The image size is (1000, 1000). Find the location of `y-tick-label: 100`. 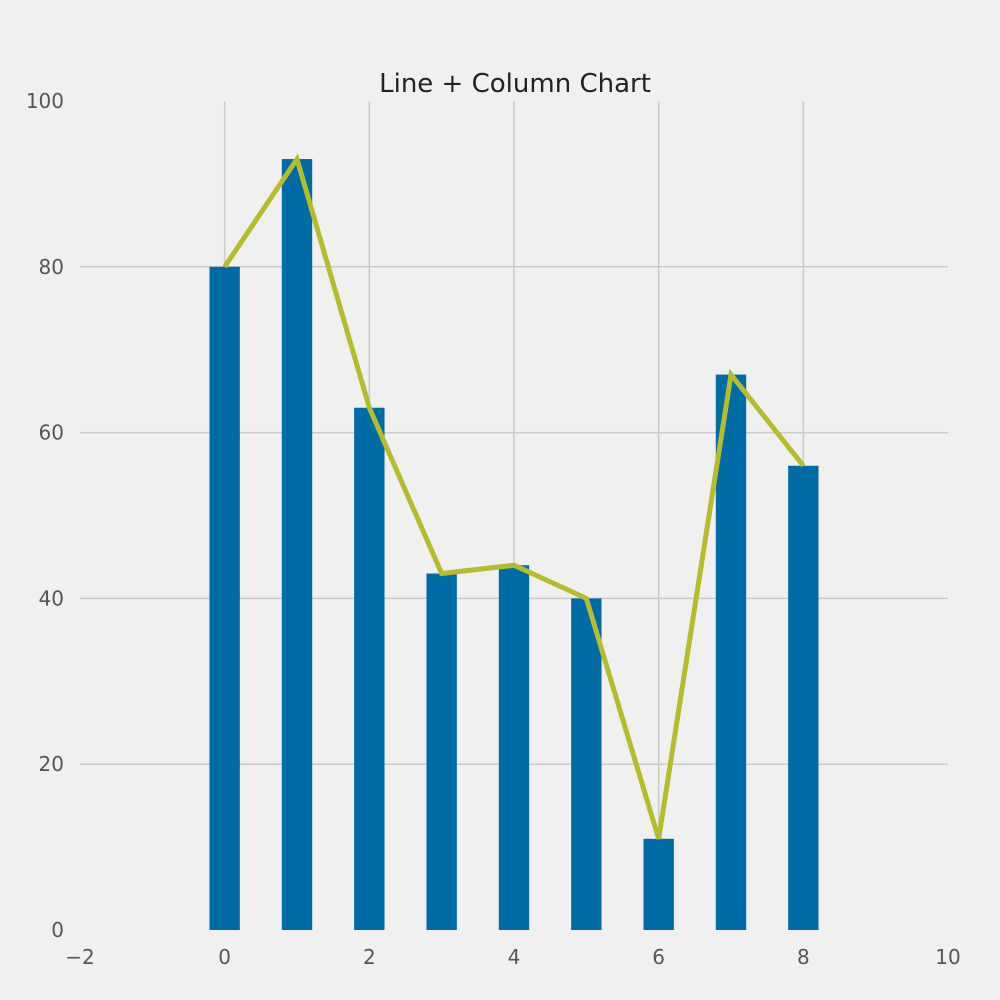

y-tick-label: 100 is located at coordinates (45, 101).